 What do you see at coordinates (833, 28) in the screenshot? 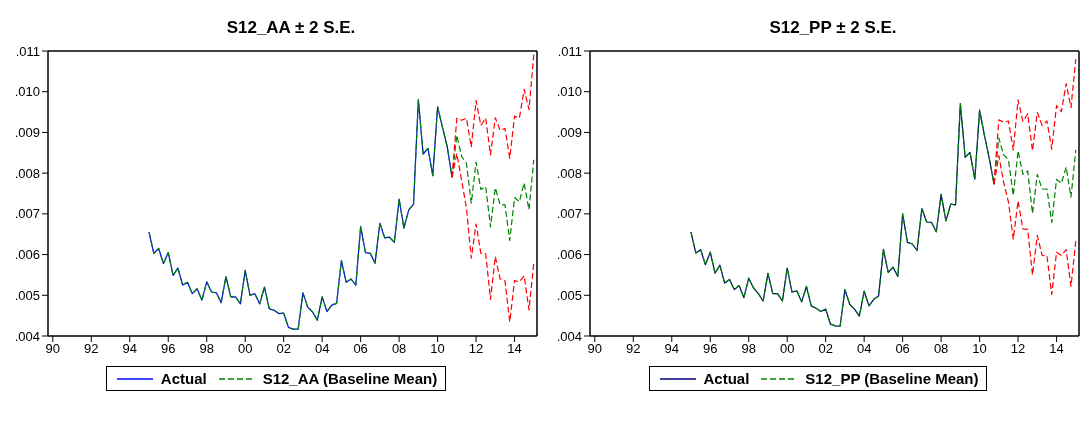
I see `chart-title: S12_PP ± 2 S.E.` at bounding box center [833, 28].